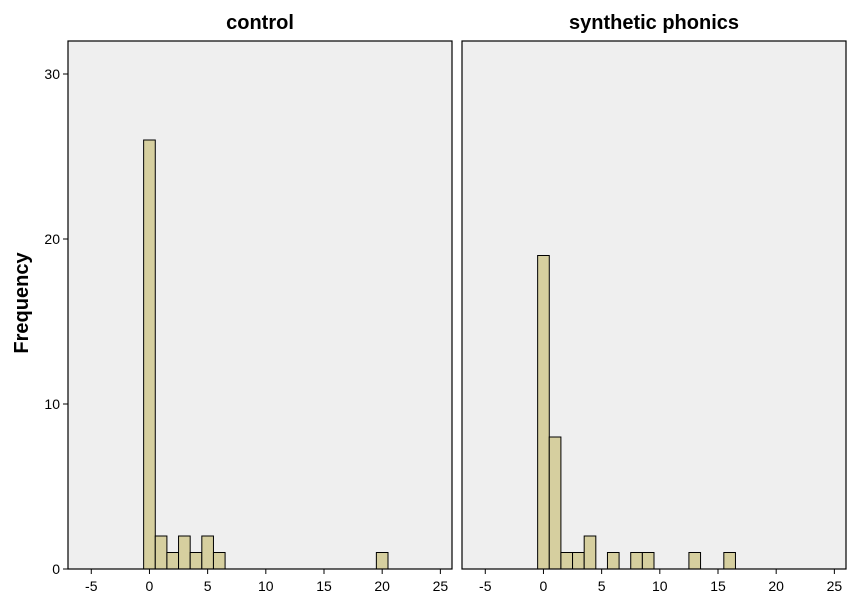  I want to click on y-axis: 0 10 20 30, so click(56, 321).